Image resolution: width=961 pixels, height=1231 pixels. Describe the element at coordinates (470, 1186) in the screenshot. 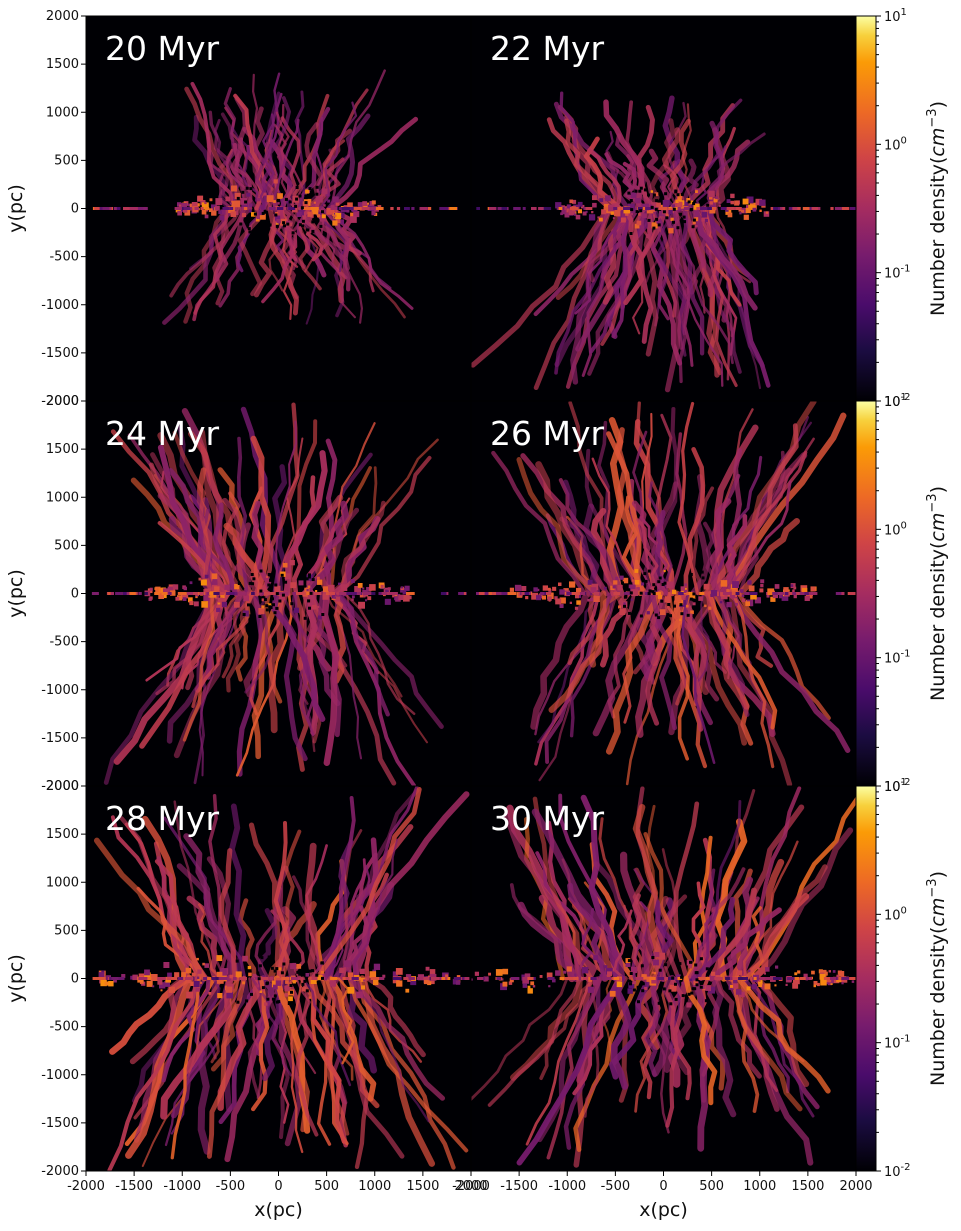

I see `x-tick-label: 2000` at that location.